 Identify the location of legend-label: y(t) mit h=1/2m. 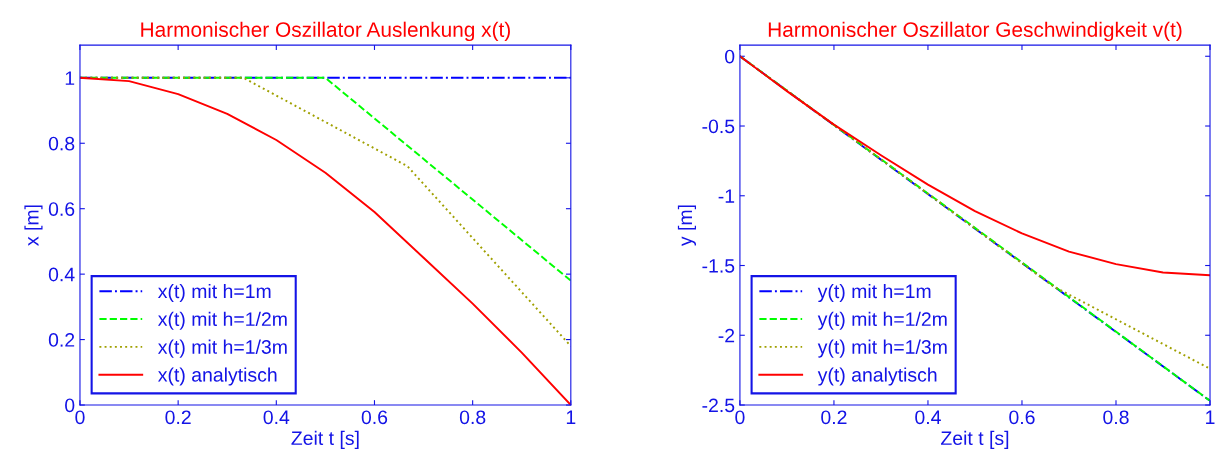
(882, 320).